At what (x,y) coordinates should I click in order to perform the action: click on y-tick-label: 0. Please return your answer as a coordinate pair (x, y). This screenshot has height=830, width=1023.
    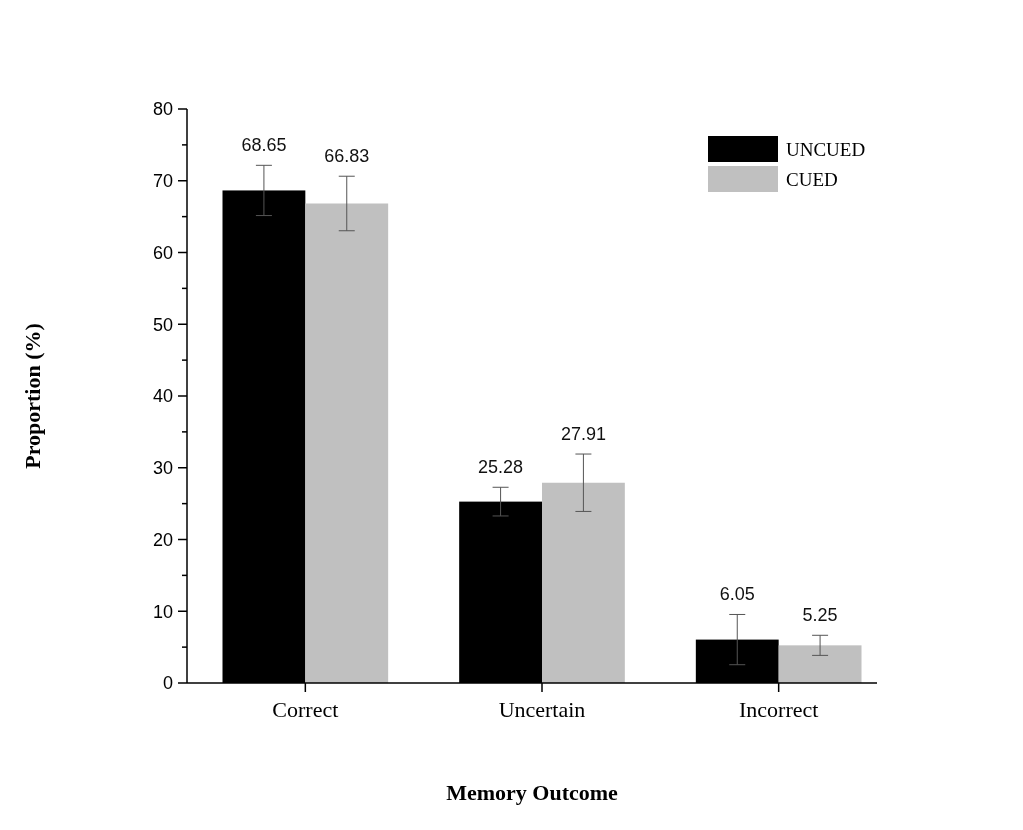
    Looking at the image, I should click on (167, 683).